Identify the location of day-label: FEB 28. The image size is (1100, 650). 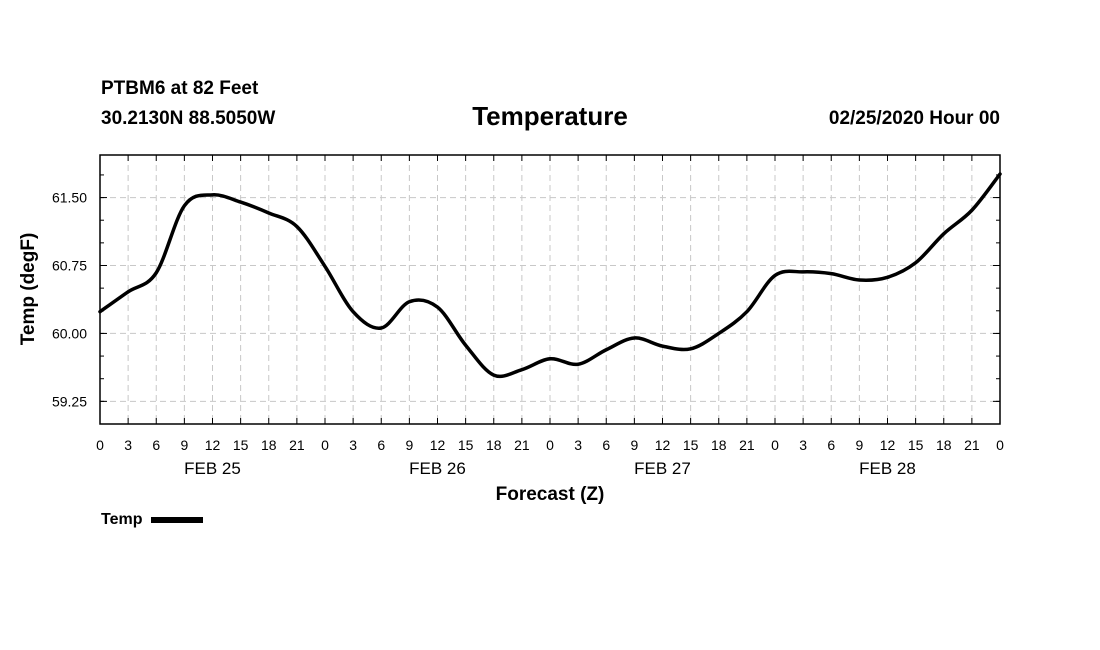
(887, 468).